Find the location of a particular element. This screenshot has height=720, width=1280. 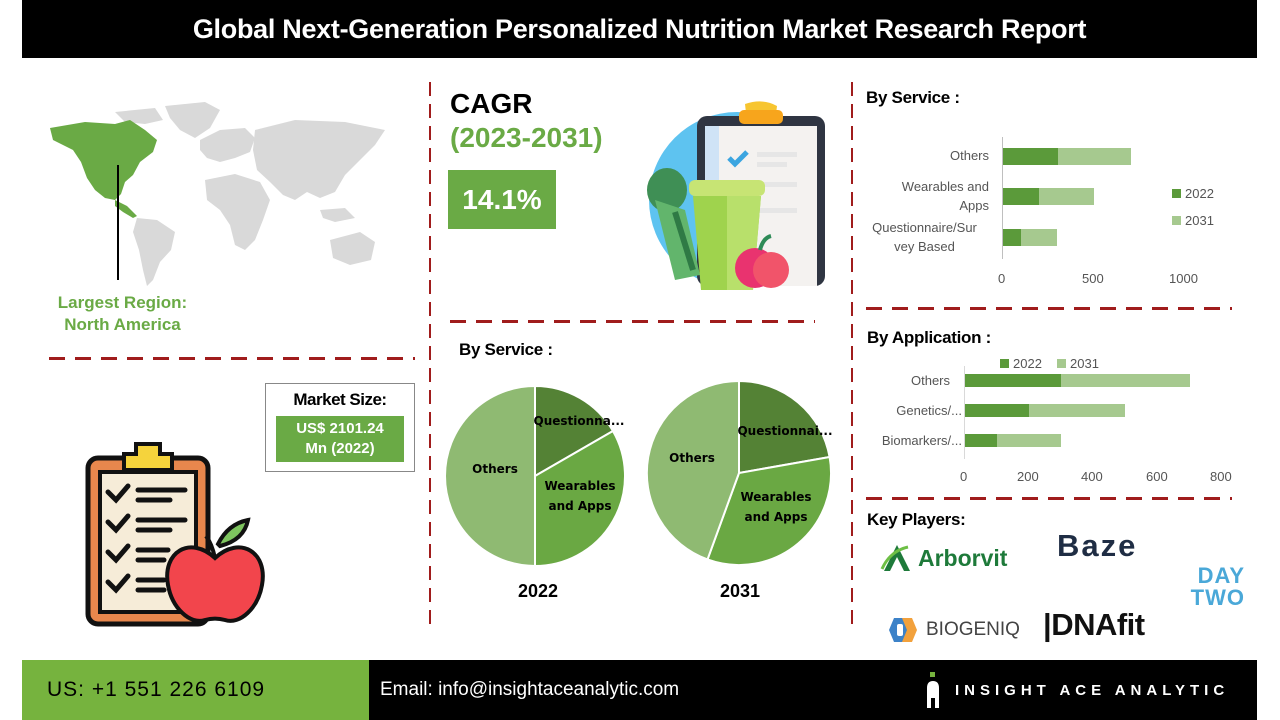

application-bar-biomarkers-2022 is located at coordinates (981, 440).